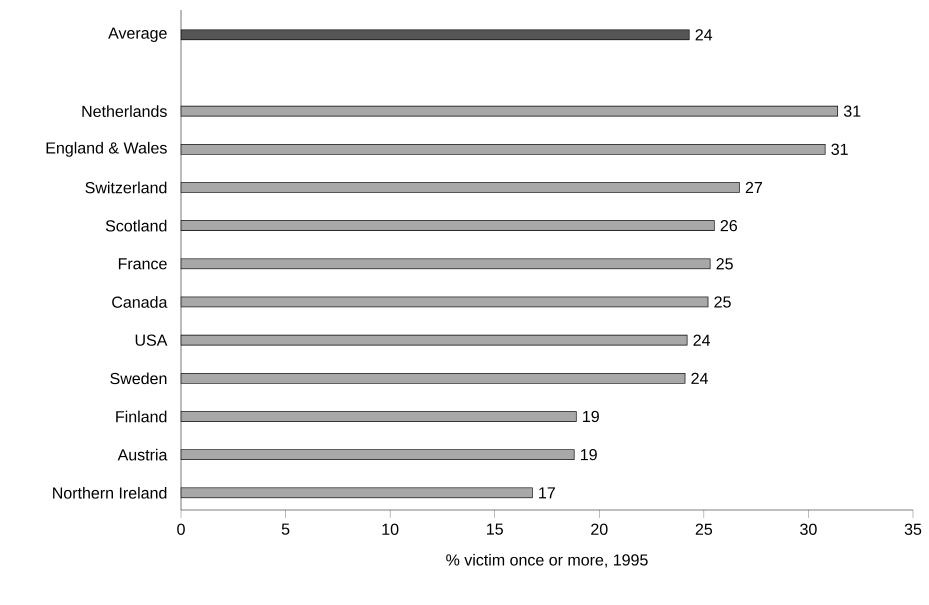 This screenshot has width=929, height=605. What do you see at coordinates (143, 454) in the screenshot?
I see `y-tick-label: Austria` at bounding box center [143, 454].